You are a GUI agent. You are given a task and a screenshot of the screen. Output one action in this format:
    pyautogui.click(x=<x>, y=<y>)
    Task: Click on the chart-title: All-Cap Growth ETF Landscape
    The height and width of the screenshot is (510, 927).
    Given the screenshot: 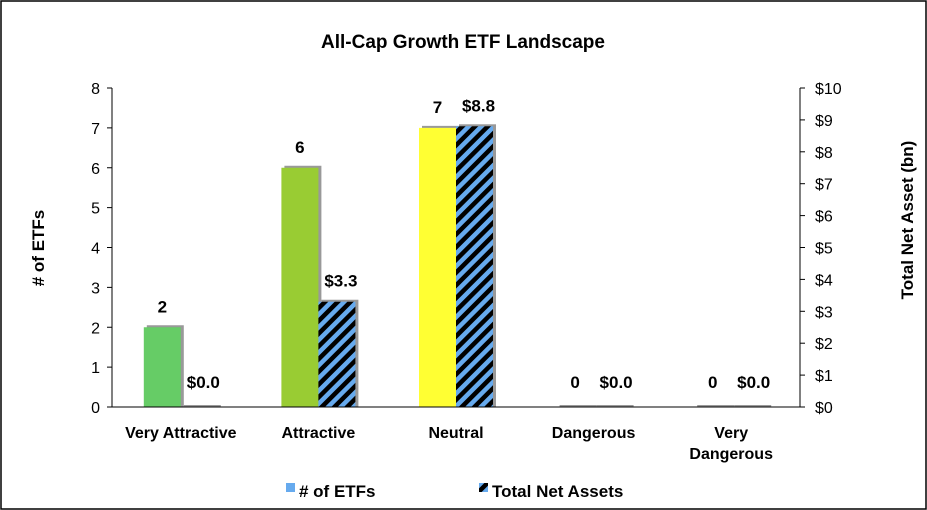 What is the action you would take?
    pyautogui.click(x=463, y=42)
    